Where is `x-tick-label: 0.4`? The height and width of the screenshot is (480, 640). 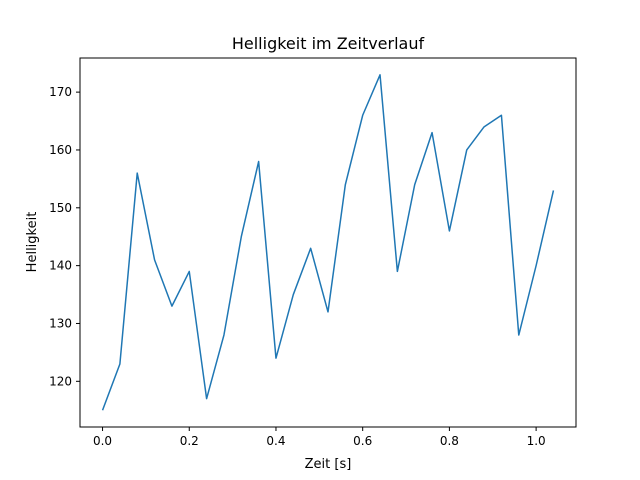
x-tick-label: 0.4 is located at coordinates (275, 441).